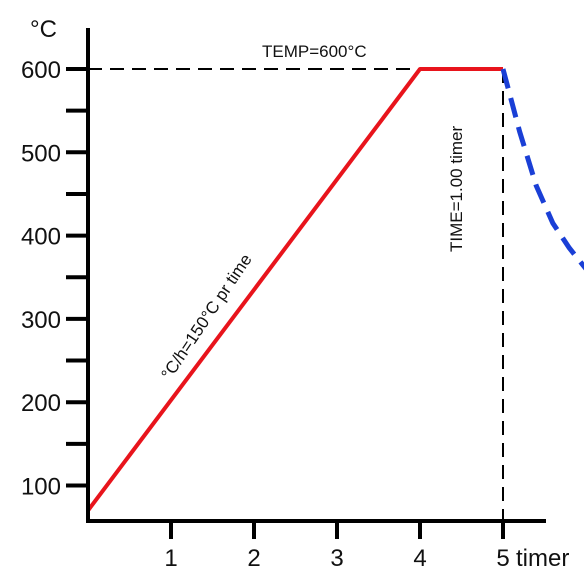 The width and height of the screenshot is (584, 578). Describe the element at coordinates (542, 558) in the screenshot. I see `x-axis-label: timer` at that location.